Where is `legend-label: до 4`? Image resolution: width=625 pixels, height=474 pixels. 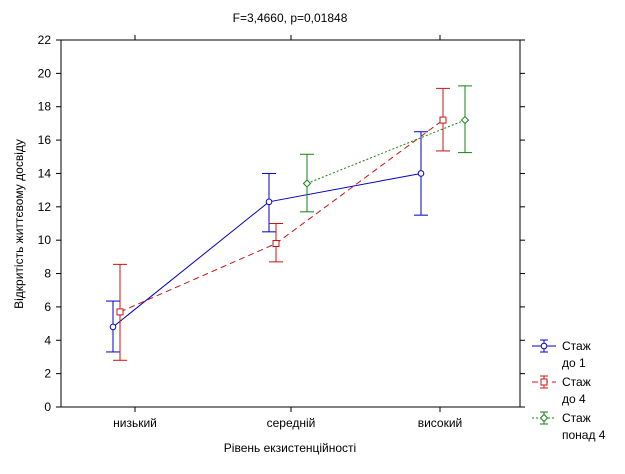 legend-label: до 4 is located at coordinates (574, 399).